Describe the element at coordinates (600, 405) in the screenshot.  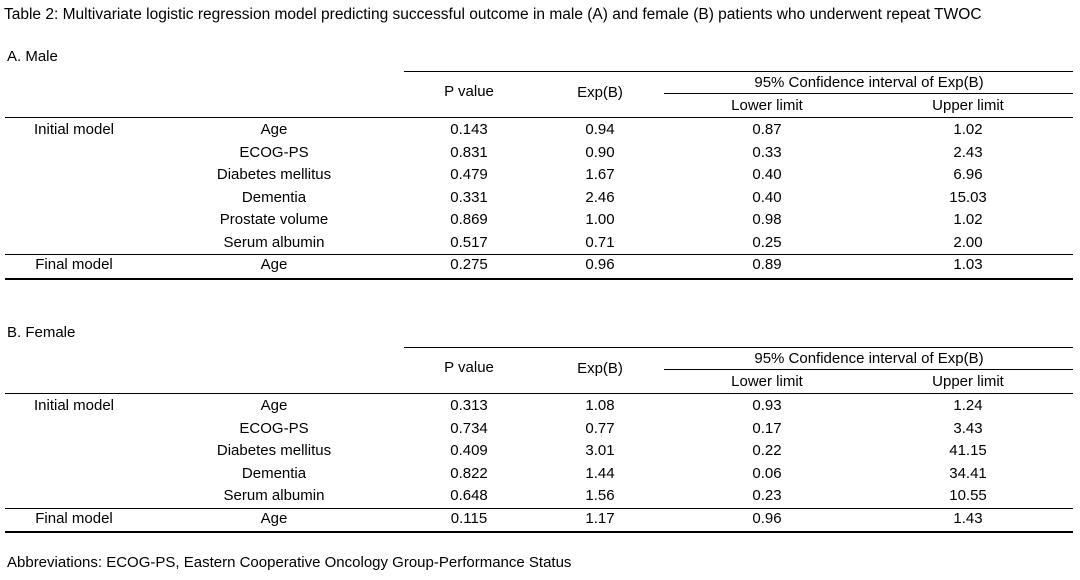
I see `cell-exp-b: 1.08` at that location.